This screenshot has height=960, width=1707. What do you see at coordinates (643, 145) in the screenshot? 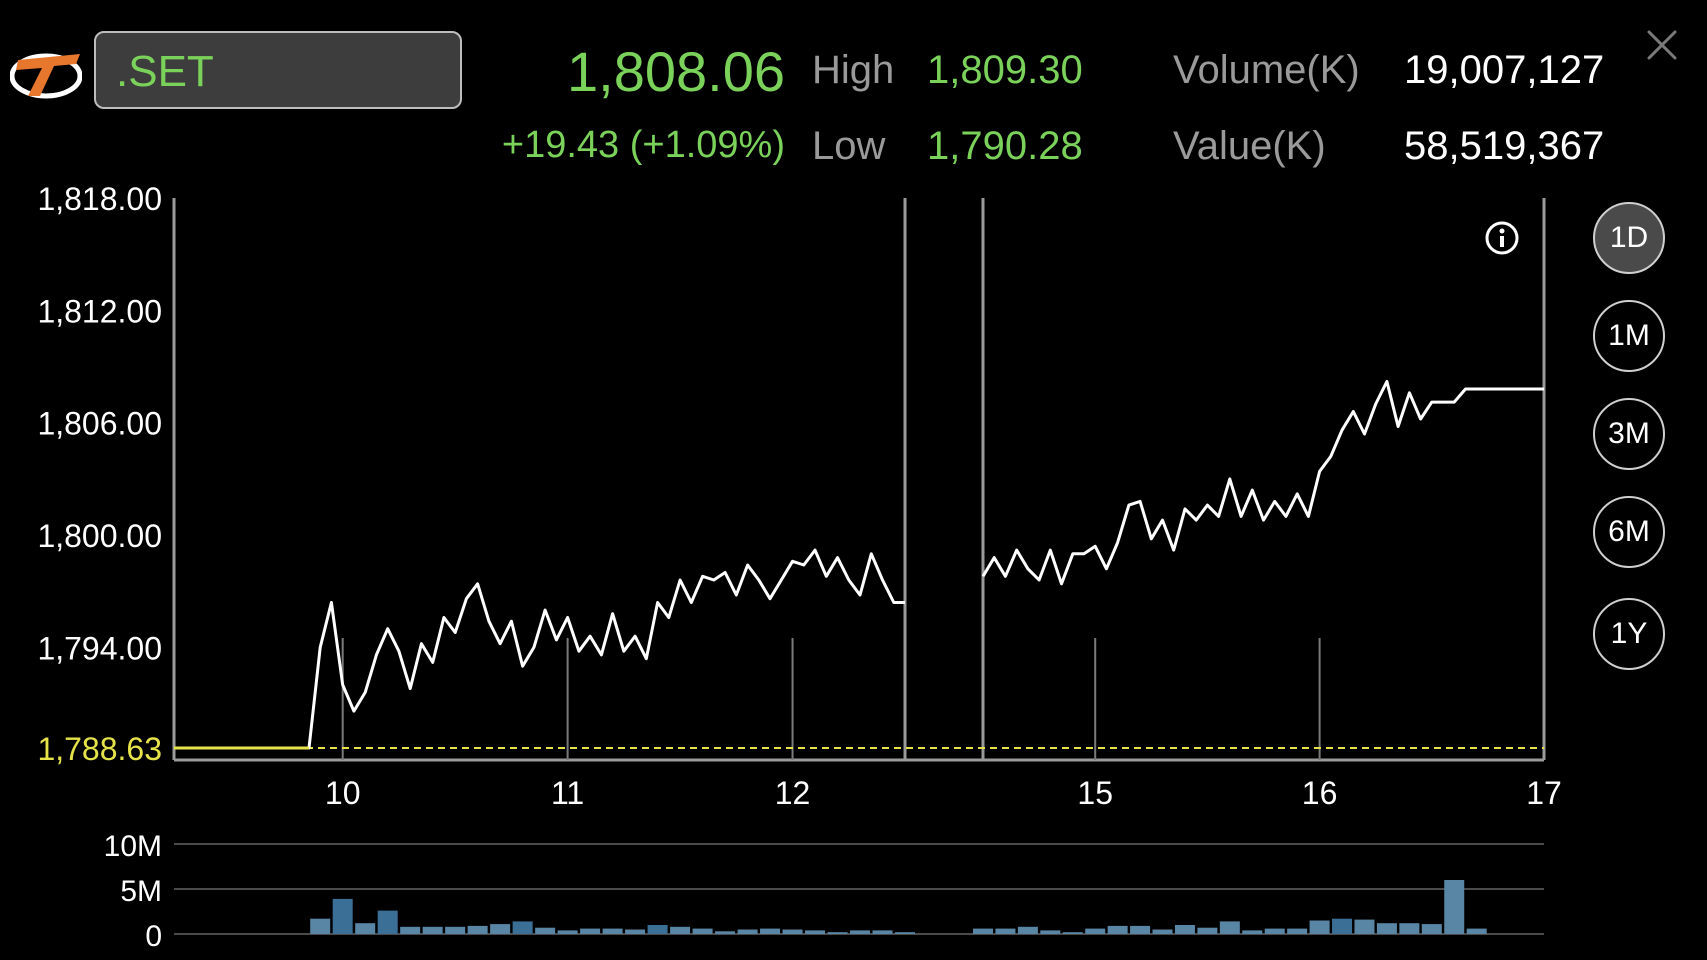
I see `price-change: +19.43 (+1.09%)` at bounding box center [643, 145].